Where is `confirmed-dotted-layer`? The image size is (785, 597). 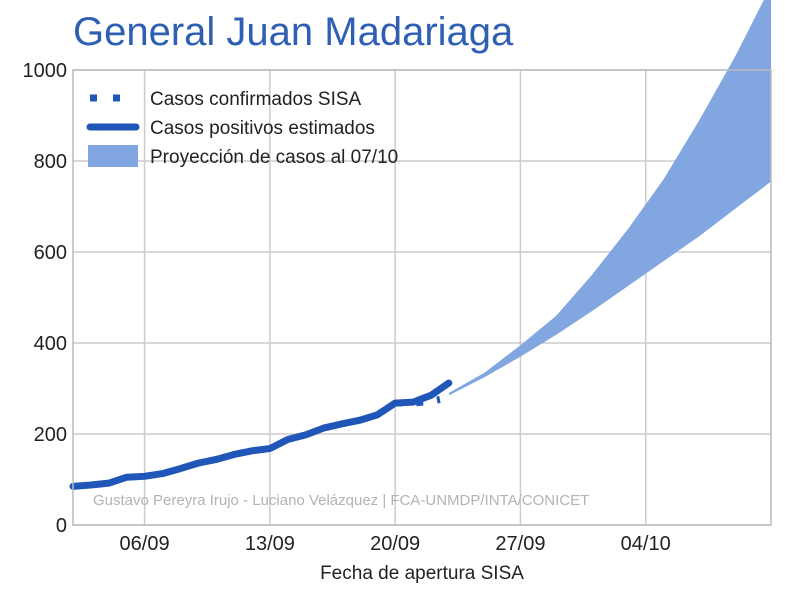 confirmed-dotted-layer is located at coordinates (418, 401).